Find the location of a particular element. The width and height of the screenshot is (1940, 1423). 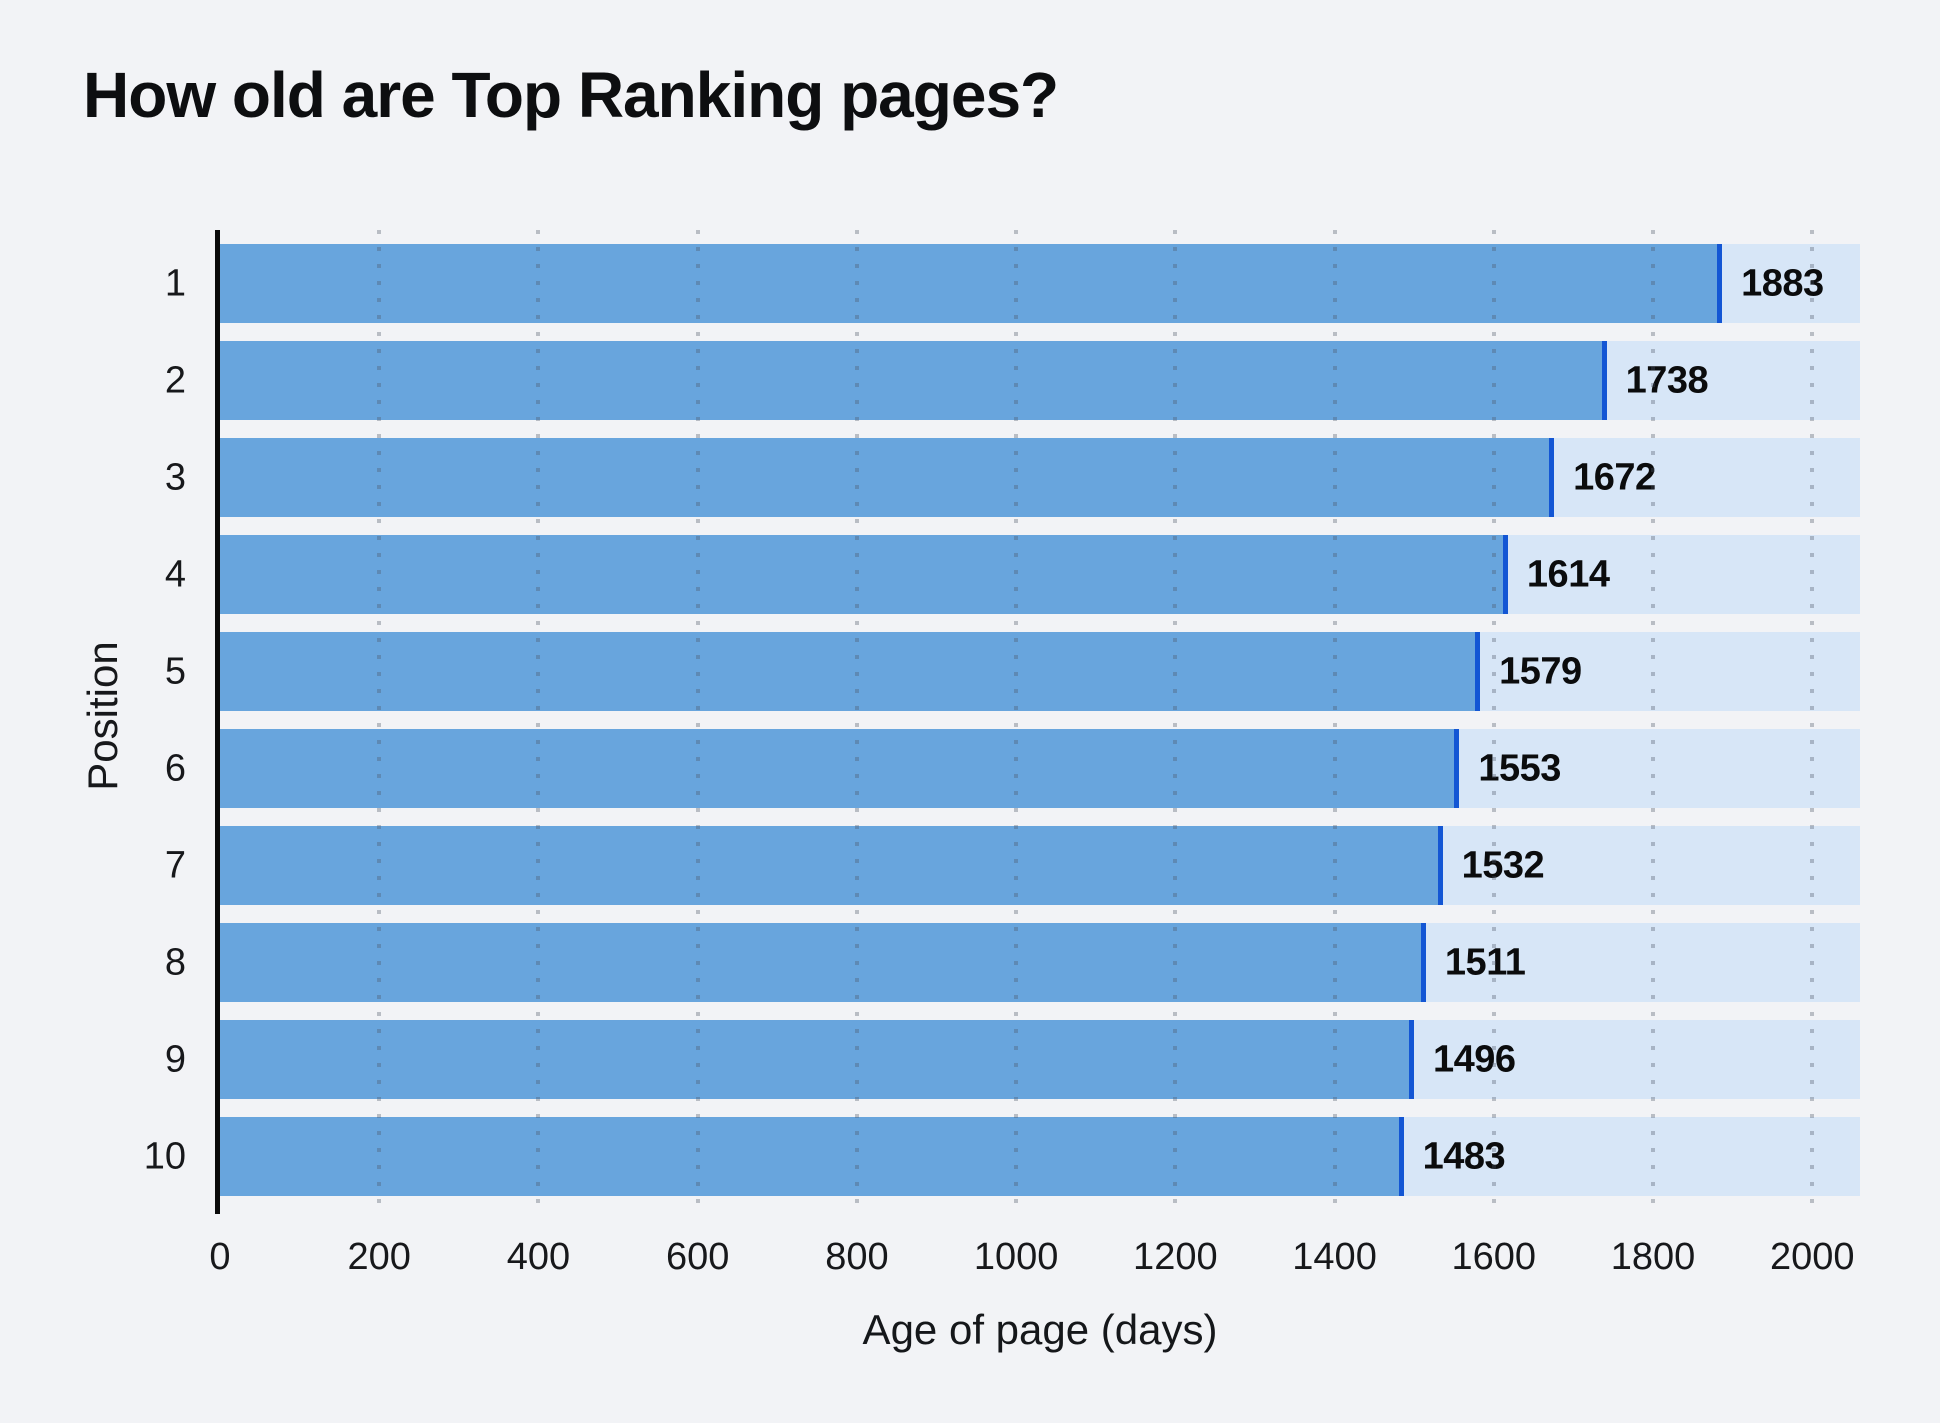

x-tick-label: 800 is located at coordinates (857, 1257).